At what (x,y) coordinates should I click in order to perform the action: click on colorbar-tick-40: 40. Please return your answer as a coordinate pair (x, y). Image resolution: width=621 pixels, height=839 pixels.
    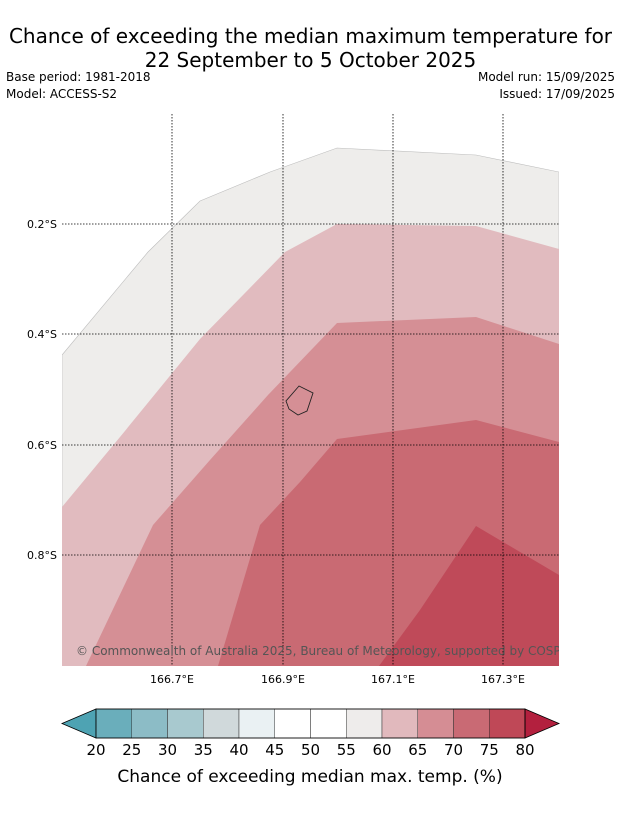
    Looking at the image, I should click on (238, 750).